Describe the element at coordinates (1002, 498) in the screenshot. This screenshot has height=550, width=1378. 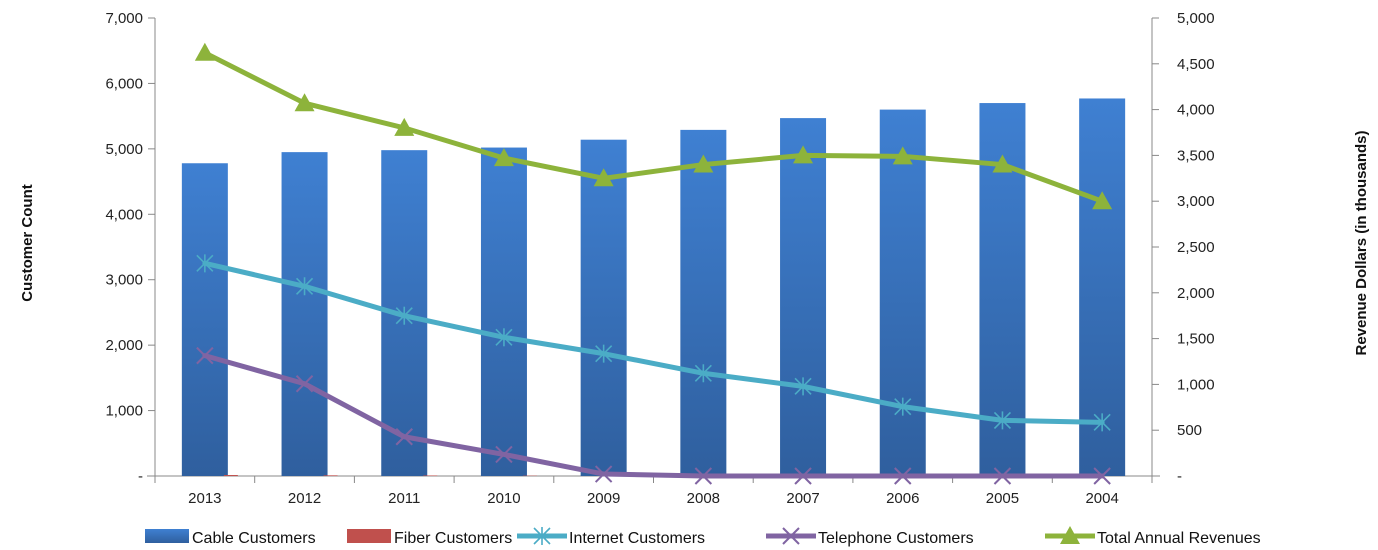
I see `x-tick-label: 2005` at that location.